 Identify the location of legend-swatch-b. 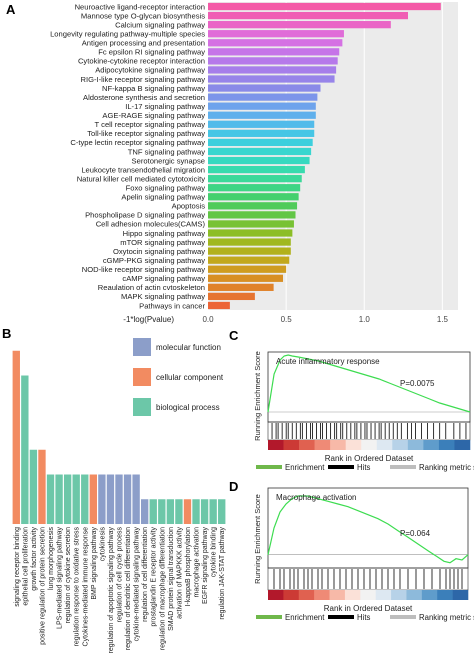
(142, 377).